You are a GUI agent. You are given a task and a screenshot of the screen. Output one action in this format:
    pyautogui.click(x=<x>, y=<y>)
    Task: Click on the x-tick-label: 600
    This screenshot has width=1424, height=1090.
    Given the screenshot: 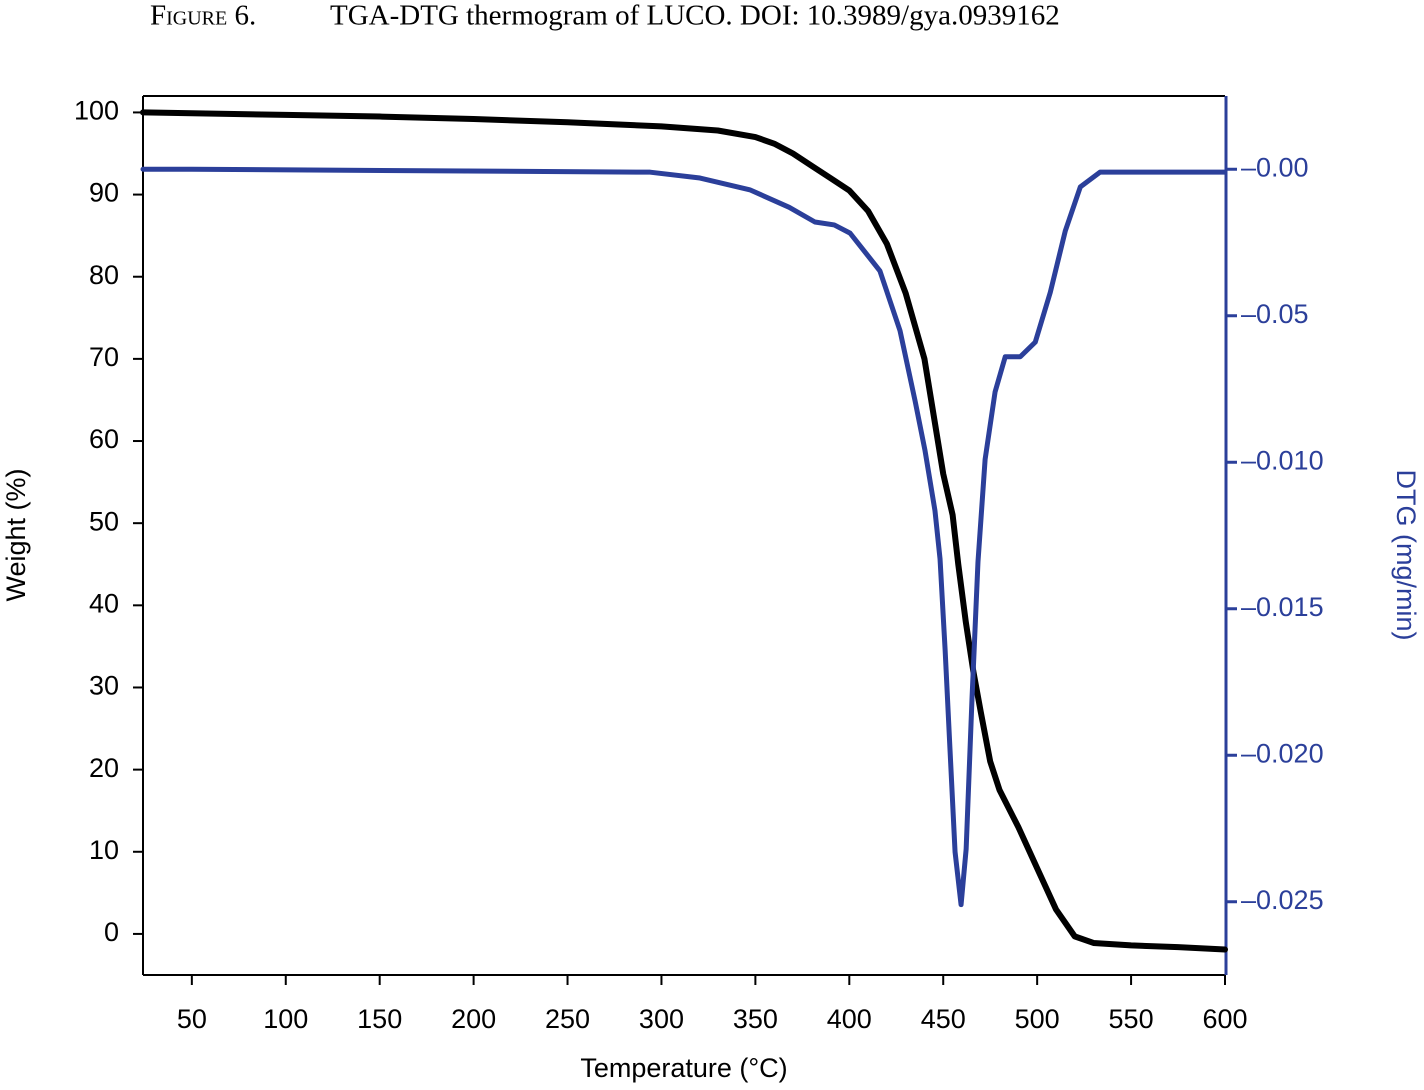 What is the action you would take?
    pyautogui.click(x=1224, y=1019)
    